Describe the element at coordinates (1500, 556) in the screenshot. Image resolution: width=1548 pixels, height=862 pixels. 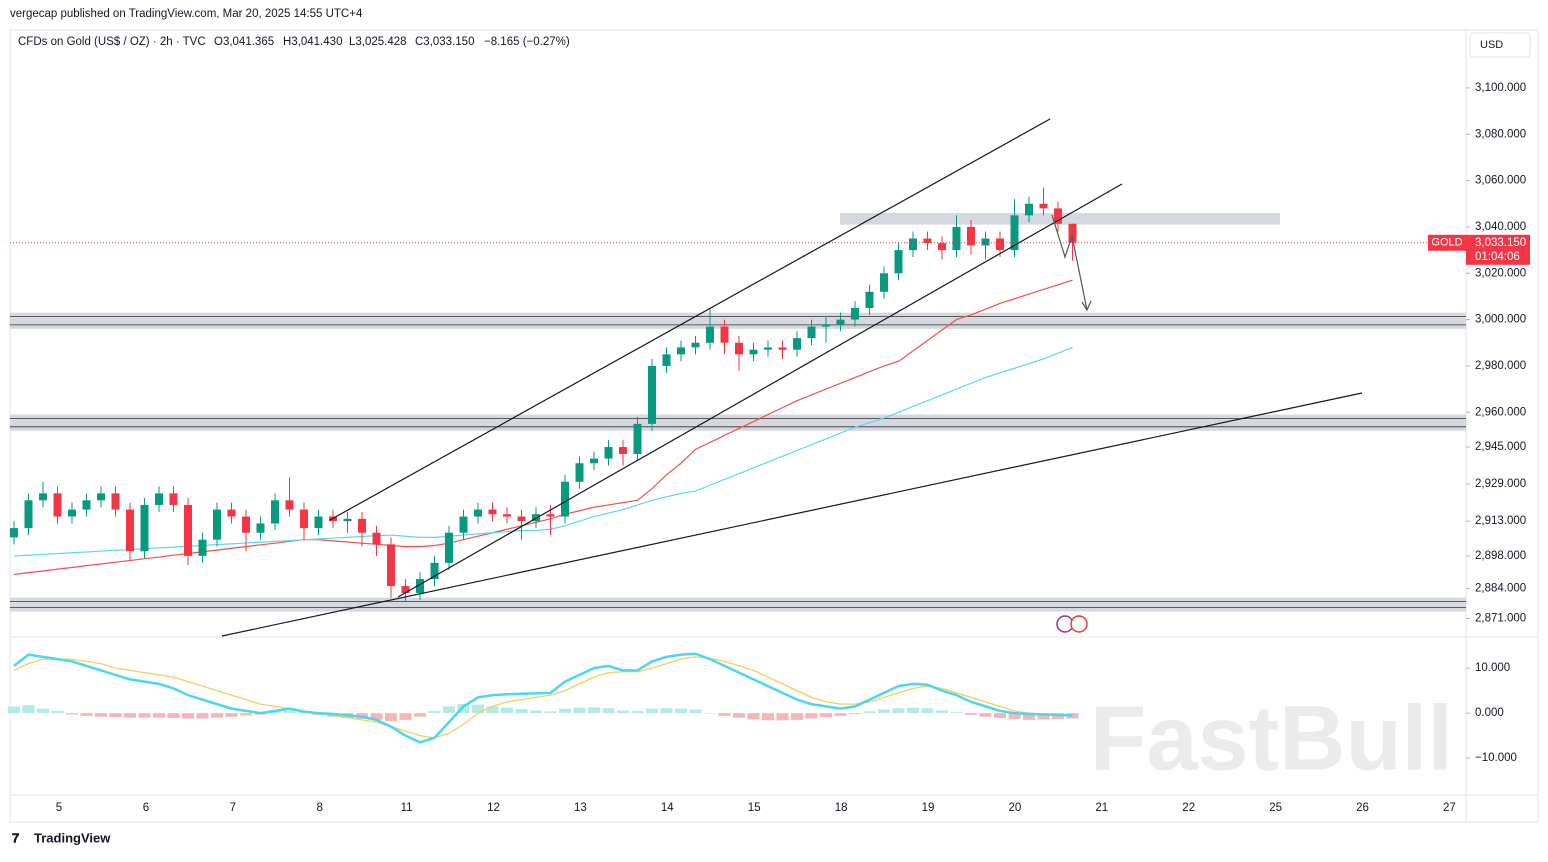
I see `y-tick-label: 2,898.000` at that location.